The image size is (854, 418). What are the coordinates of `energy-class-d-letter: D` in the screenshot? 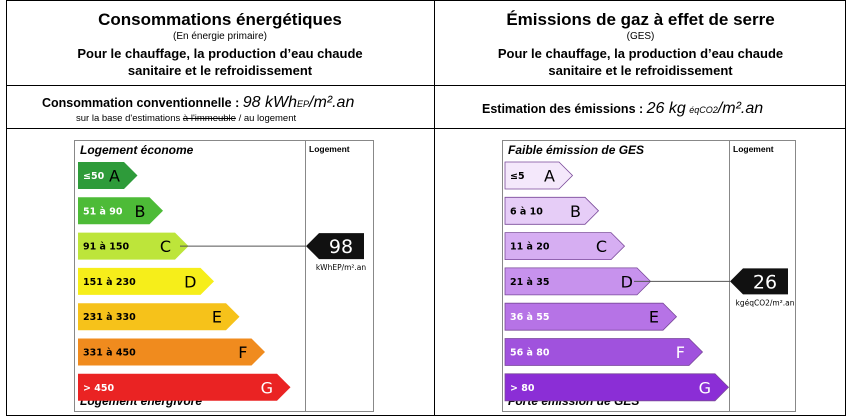 It's located at (190, 281).